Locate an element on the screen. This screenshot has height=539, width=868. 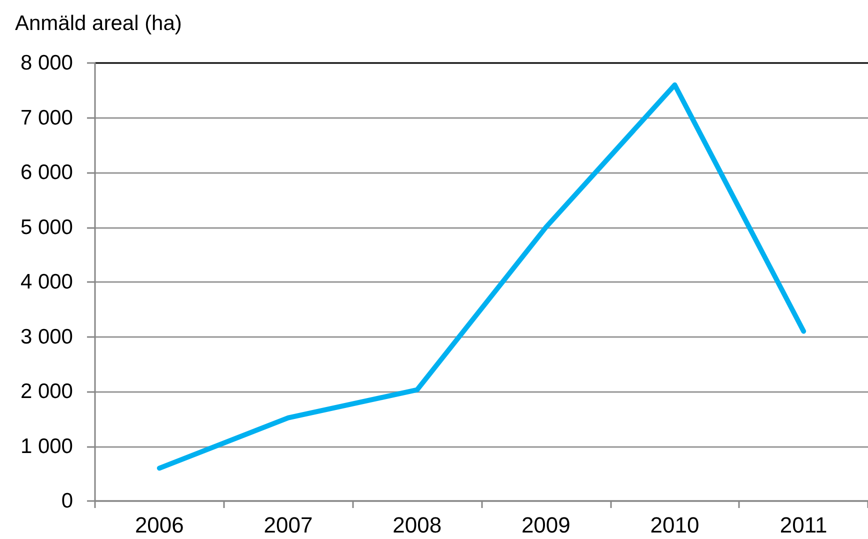
x-tick-label: 2007 is located at coordinates (288, 525).